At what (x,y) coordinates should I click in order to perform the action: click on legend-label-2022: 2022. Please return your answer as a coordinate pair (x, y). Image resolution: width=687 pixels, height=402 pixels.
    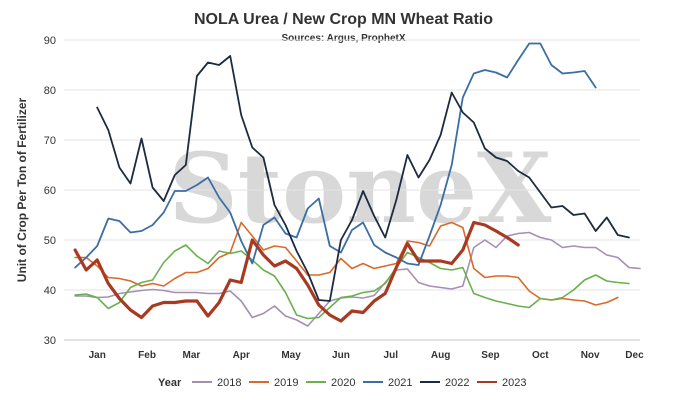
    Looking at the image, I should click on (457, 383).